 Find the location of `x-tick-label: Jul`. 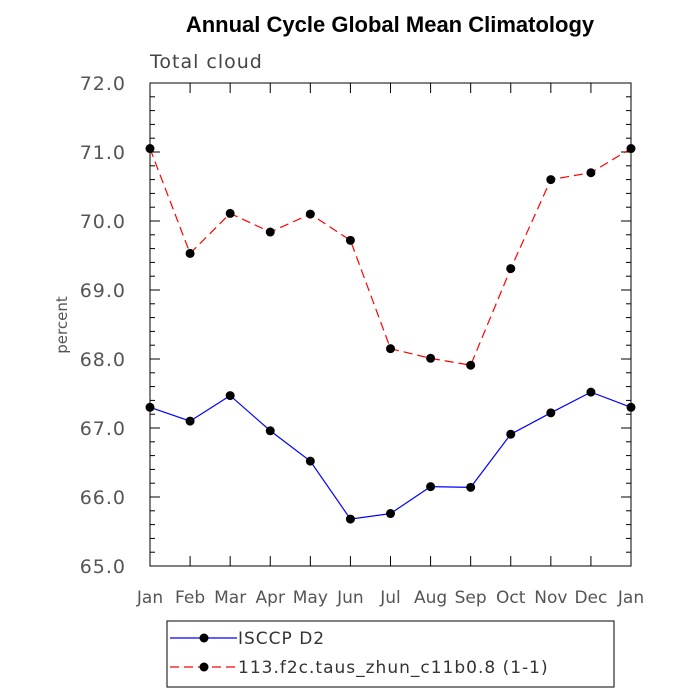

x-tick-label: Jul is located at coordinates (390, 598).